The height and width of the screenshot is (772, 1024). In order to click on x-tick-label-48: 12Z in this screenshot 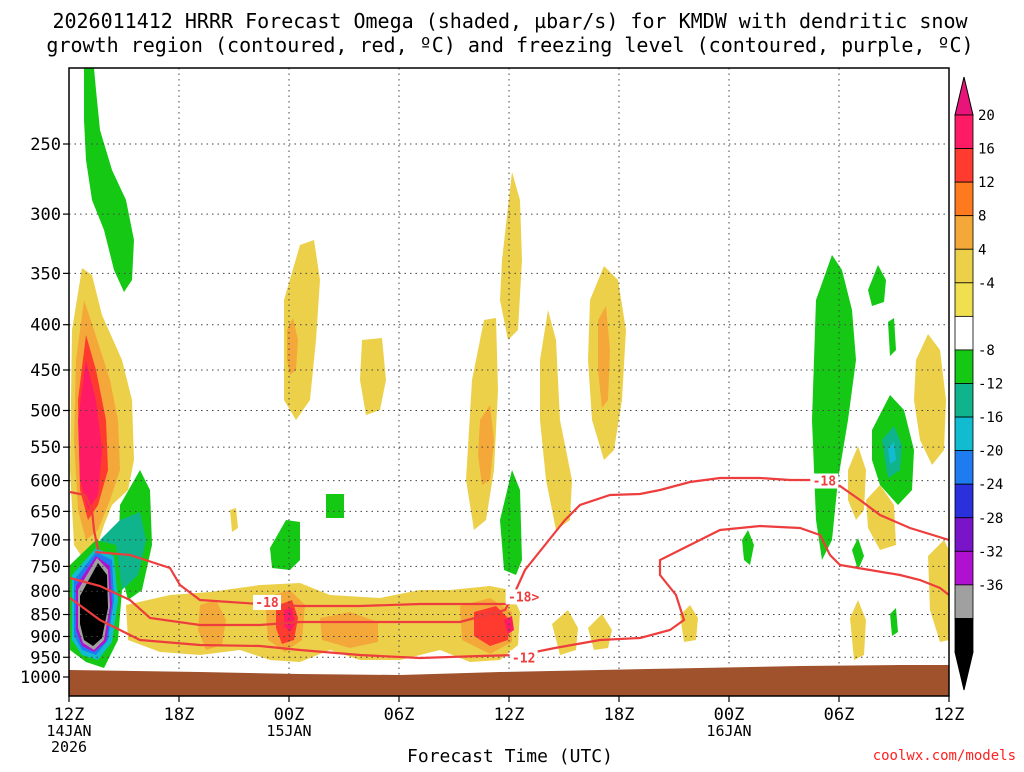, I will do `click(949, 715)`.